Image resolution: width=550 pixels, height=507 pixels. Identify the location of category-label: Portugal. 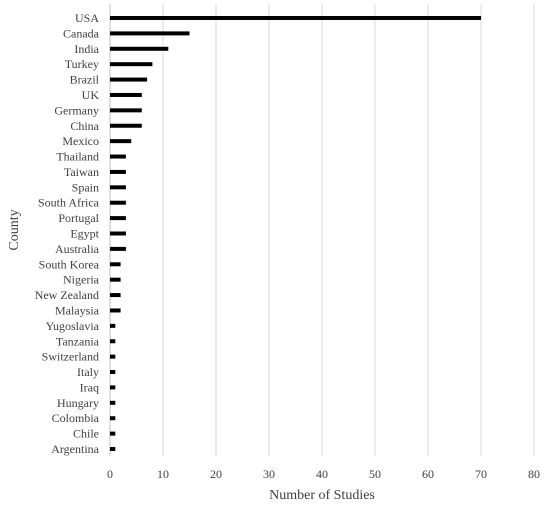
(78, 218).